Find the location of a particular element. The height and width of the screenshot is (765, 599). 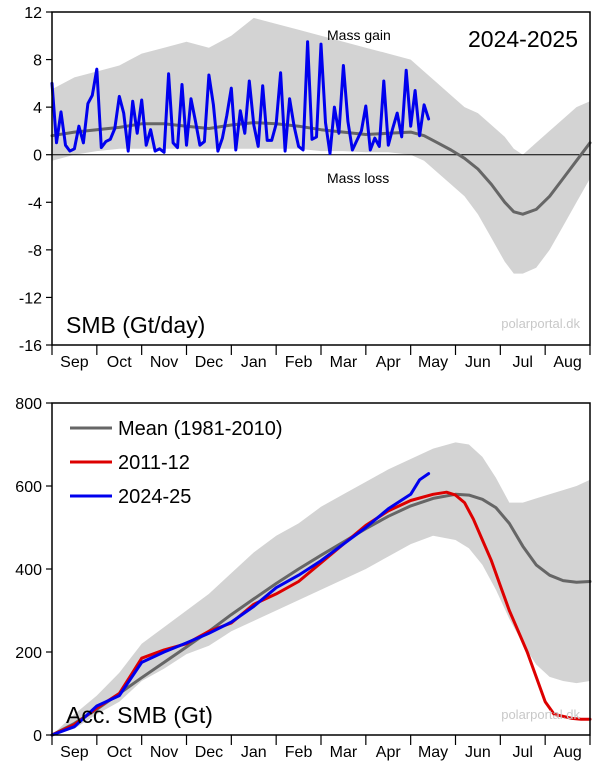

accumulated-panel-title: Acc. SMB (Gt) is located at coordinates (139, 715).